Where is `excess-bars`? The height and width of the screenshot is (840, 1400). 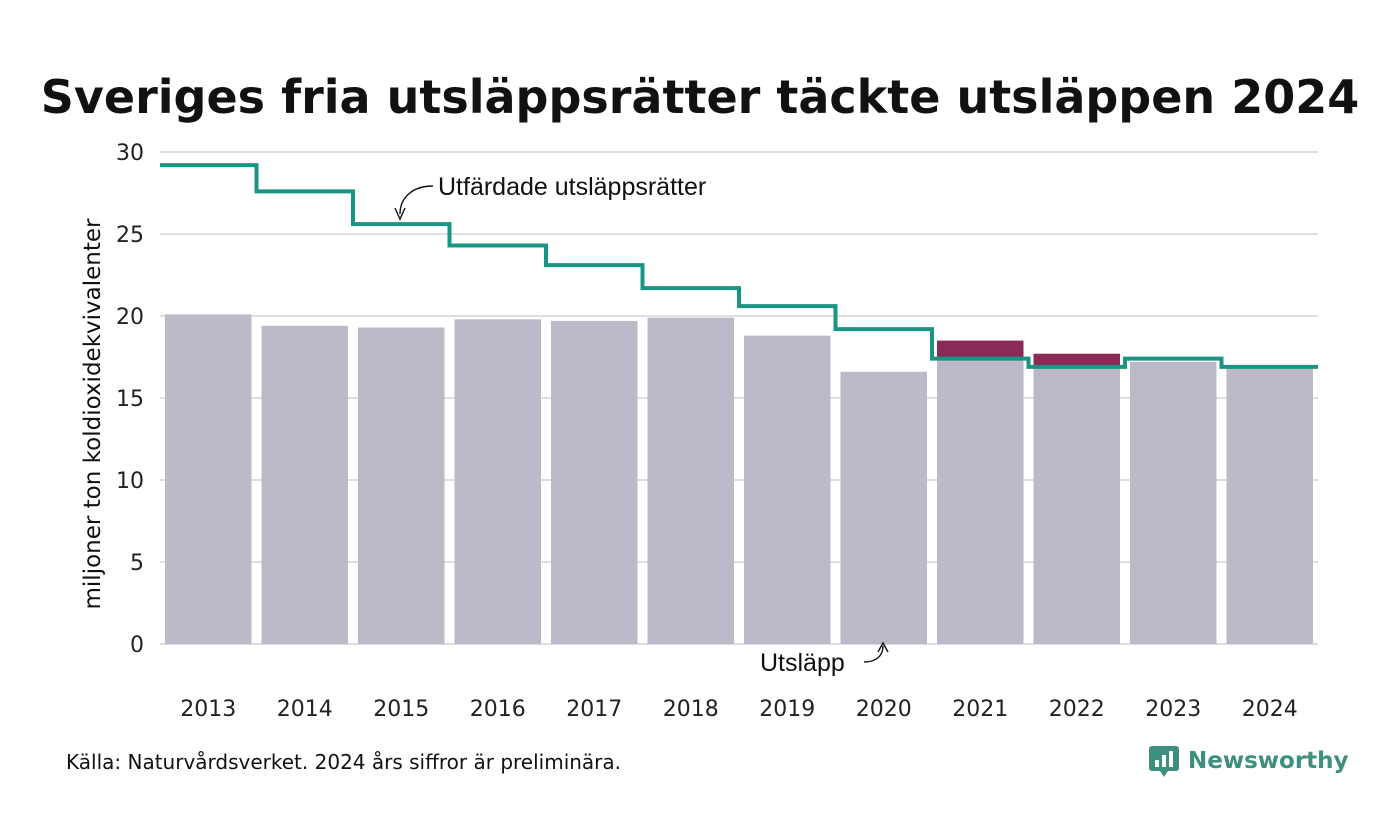 excess-bars is located at coordinates (1028, 353).